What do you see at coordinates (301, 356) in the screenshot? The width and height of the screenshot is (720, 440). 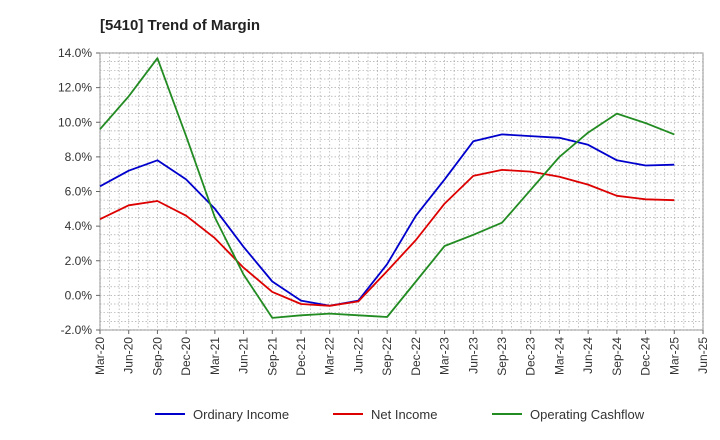 I see `x-tick-label: Dec-21` at bounding box center [301, 356].